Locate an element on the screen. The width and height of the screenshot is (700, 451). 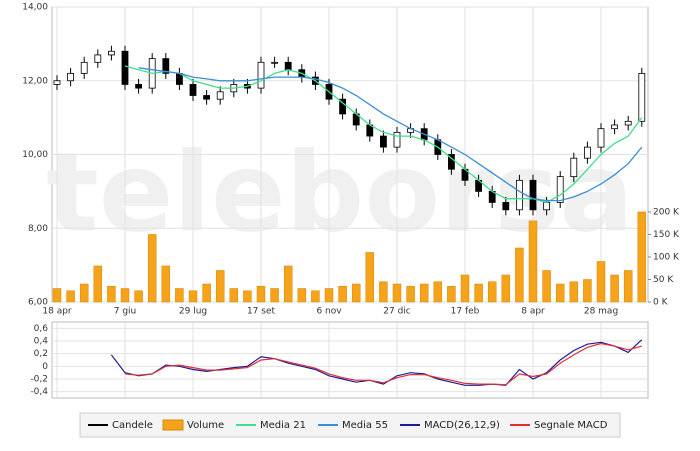
x-tick-label: 17 feb is located at coordinates (465, 312).